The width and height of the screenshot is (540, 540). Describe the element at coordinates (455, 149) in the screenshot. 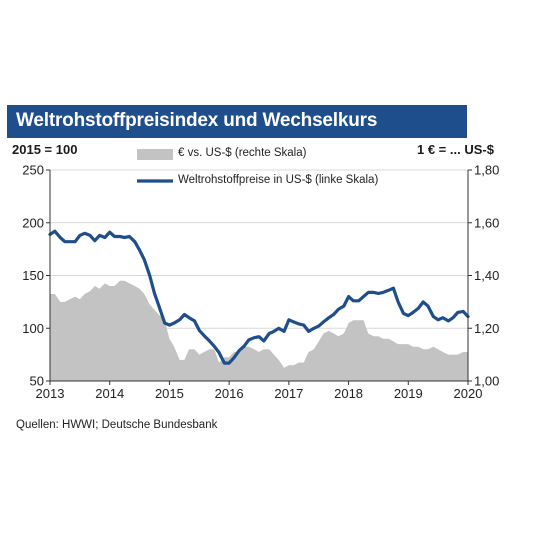

I see `right-axis-unit: 1 € = ... US-$` at that location.